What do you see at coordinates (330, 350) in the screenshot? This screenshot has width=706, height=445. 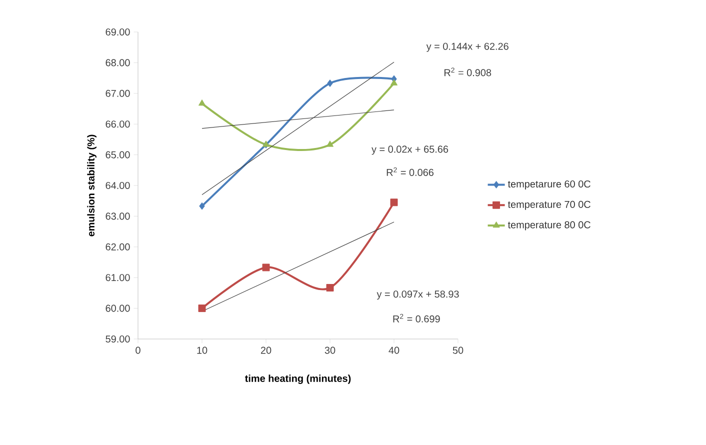 I see `x-tick-label: 30` at bounding box center [330, 350].